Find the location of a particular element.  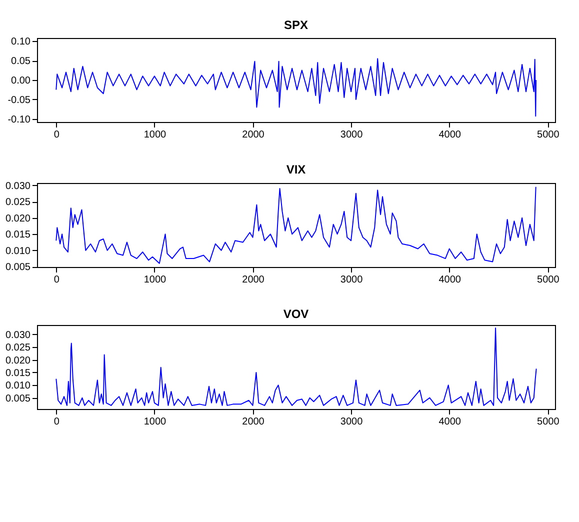

chart-title: VOV is located at coordinates (296, 314).